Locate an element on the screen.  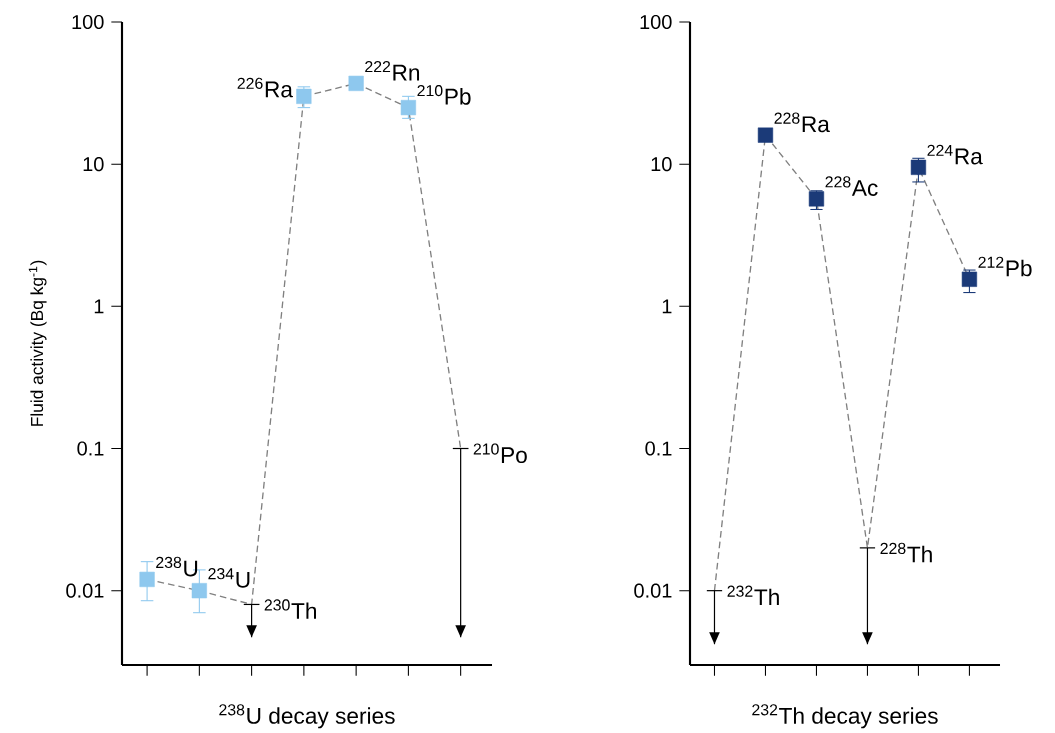
annotation: $^{210}$Po is located at coordinates (500, 453).